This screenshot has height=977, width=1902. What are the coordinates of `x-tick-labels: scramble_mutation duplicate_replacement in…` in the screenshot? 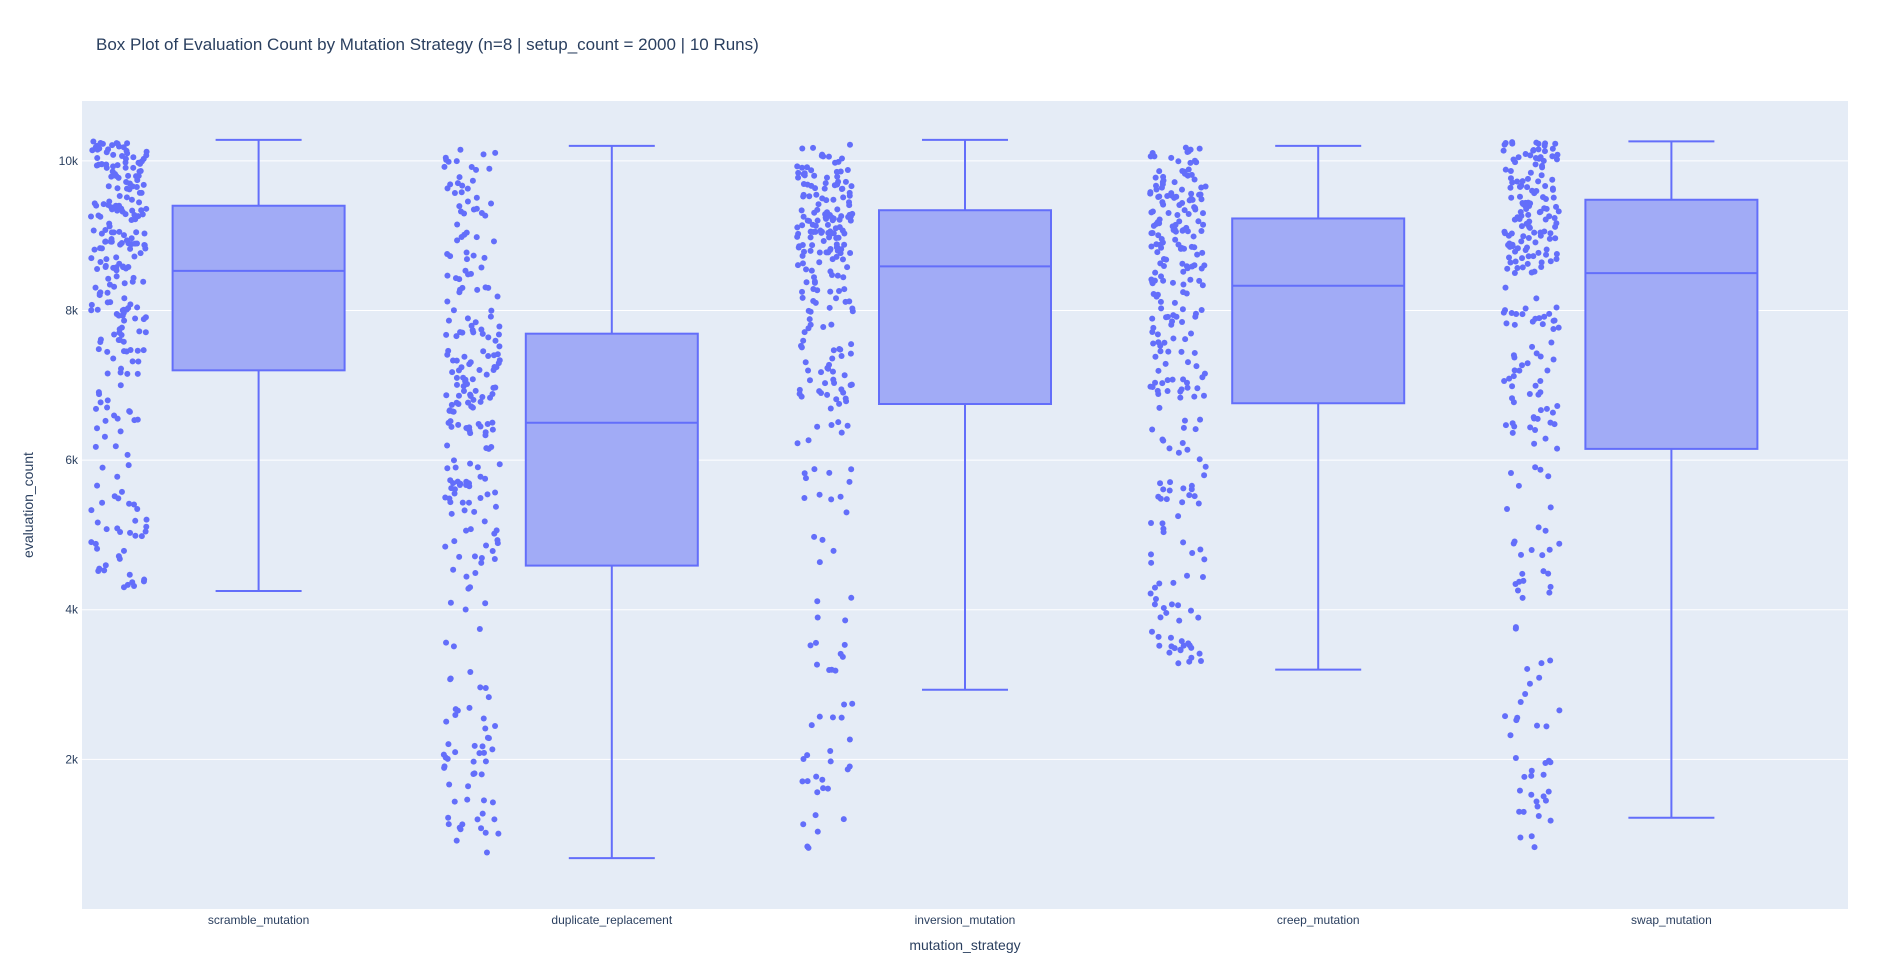 It's located at (960, 920).